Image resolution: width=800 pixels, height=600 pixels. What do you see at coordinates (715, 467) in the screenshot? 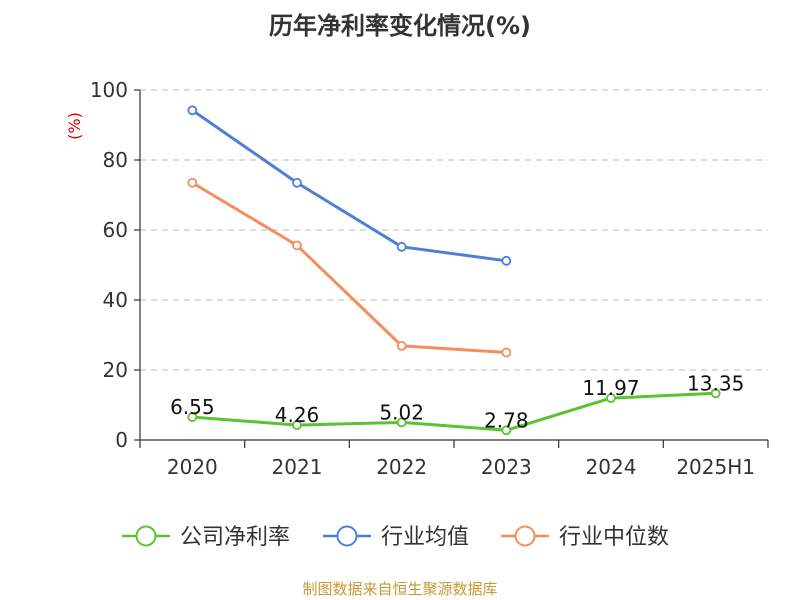
I see `x-tick-label: 2025H1` at bounding box center [715, 467].